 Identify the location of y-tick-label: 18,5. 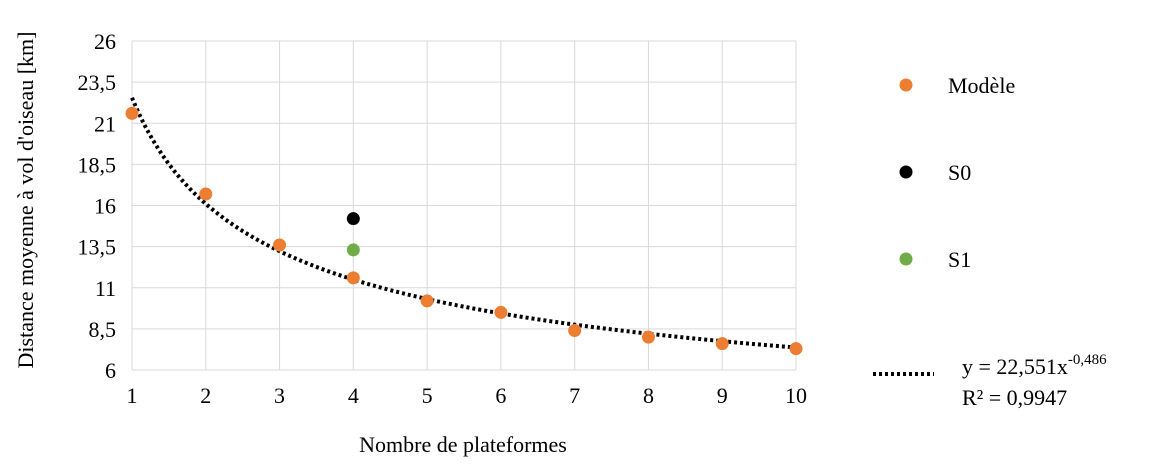
(97, 164).